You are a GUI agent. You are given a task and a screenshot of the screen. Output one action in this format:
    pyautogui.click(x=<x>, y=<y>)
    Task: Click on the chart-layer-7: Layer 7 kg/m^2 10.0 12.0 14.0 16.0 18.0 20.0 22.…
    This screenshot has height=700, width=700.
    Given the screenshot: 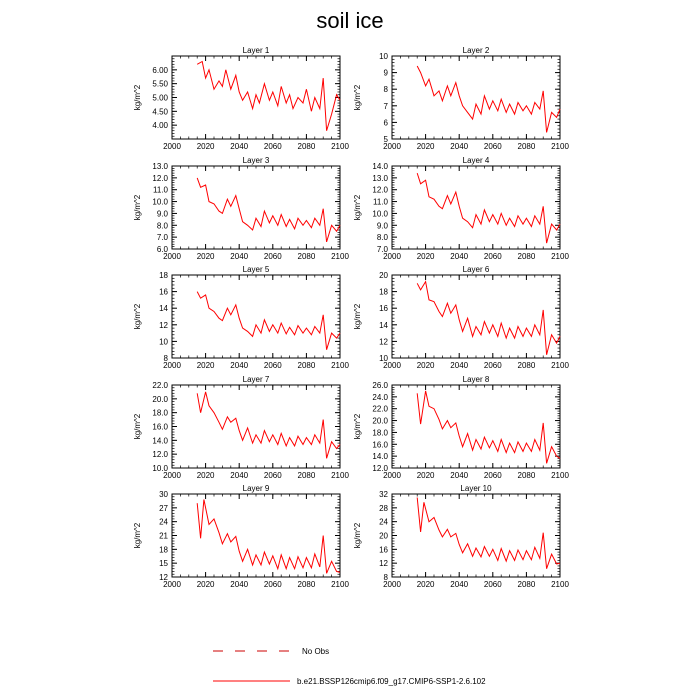 What is the action you would take?
    pyautogui.click(x=241, y=427)
    